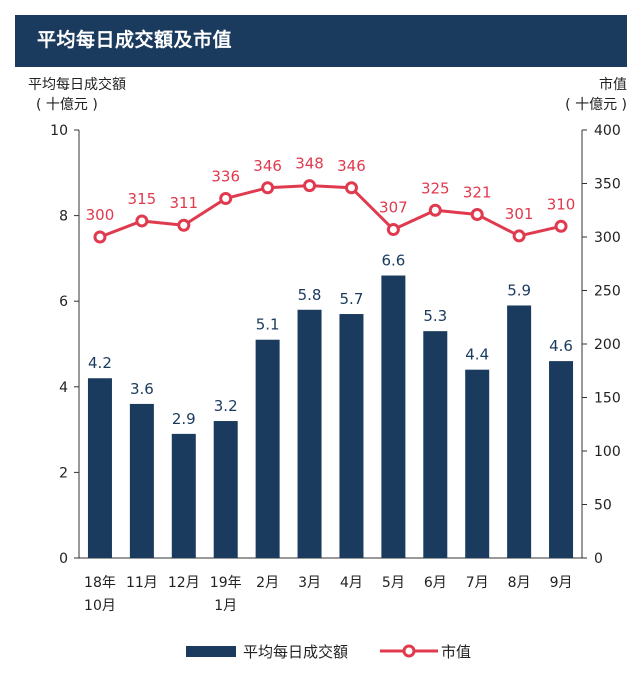  I want to click on left-axis-title: 平均每日成交額, so click(77, 84).